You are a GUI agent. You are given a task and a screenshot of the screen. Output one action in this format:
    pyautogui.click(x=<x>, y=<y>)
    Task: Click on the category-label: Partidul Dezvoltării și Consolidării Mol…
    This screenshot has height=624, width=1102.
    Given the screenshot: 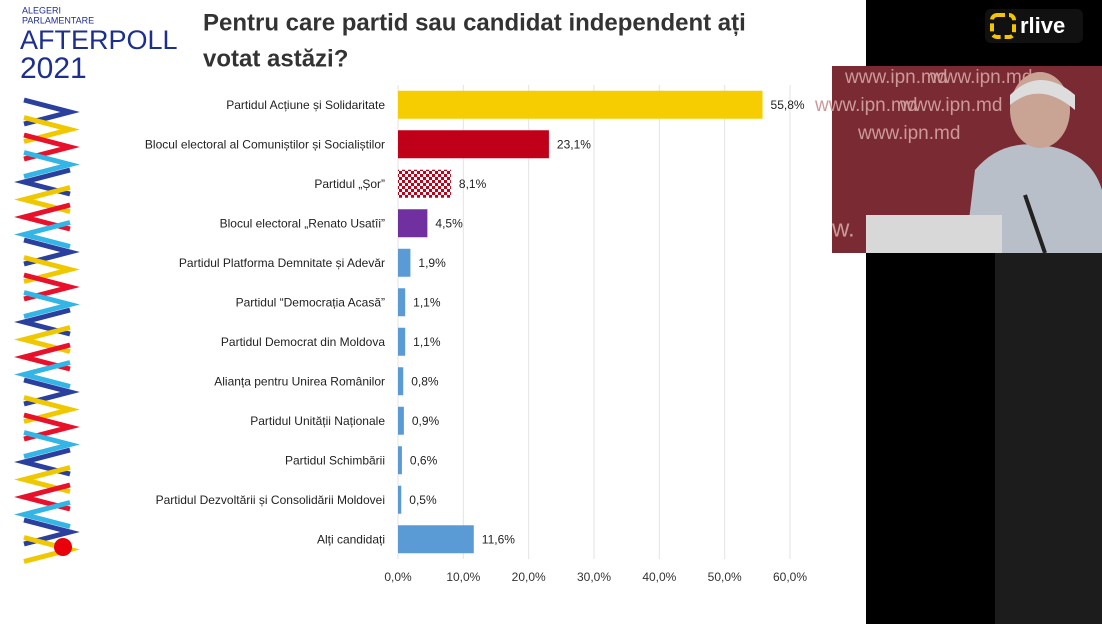 What is the action you would take?
    pyautogui.click(x=270, y=500)
    